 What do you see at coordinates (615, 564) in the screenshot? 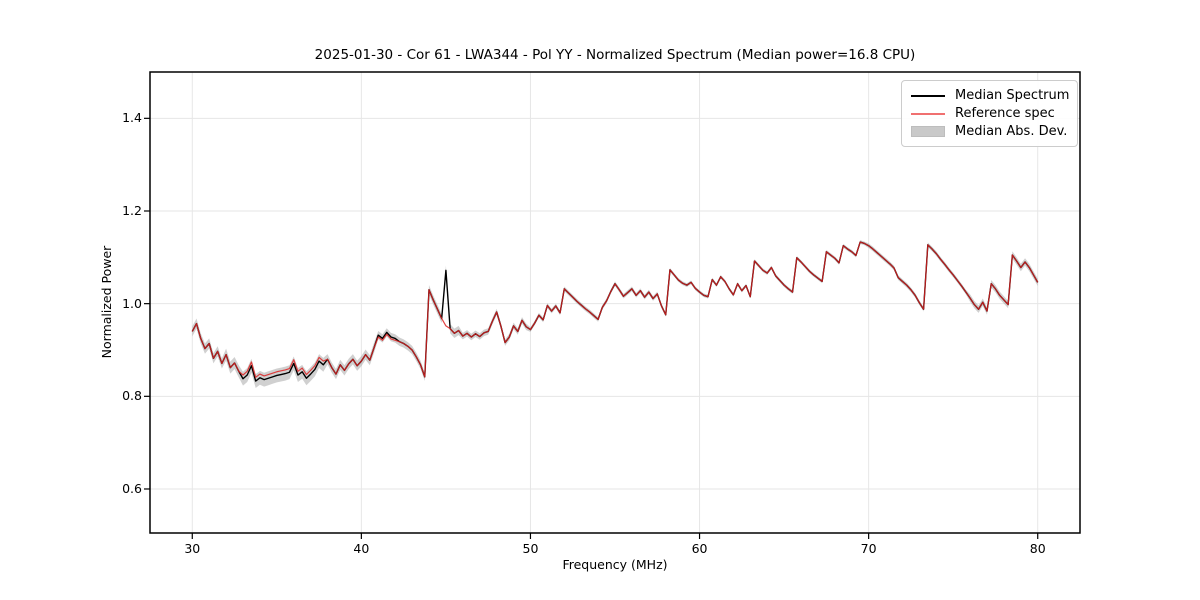
I see `x-axis-label: Frequency (MHz)` at bounding box center [615, 564].